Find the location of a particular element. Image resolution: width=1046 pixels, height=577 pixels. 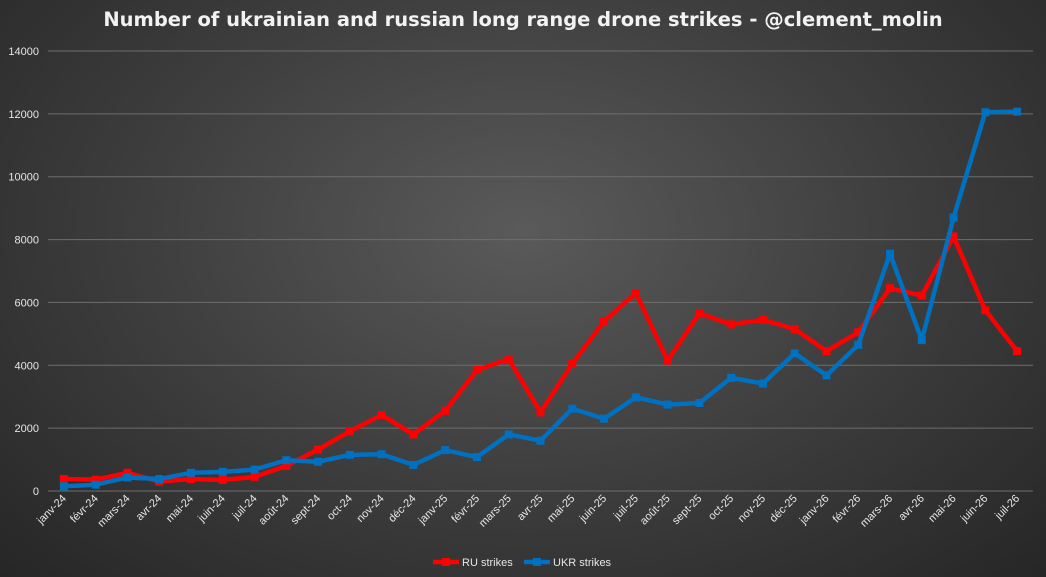

x-tick-label: sept-24 is located at coordinates (306, 510).